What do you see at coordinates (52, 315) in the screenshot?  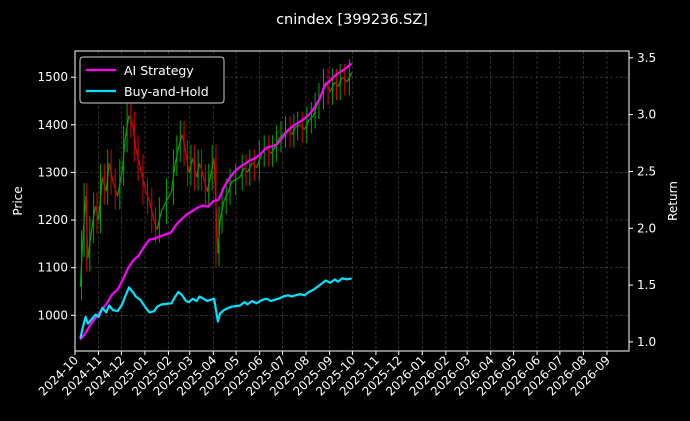 I see `left-tick-label: 1000` at bounding box center [52, 315].